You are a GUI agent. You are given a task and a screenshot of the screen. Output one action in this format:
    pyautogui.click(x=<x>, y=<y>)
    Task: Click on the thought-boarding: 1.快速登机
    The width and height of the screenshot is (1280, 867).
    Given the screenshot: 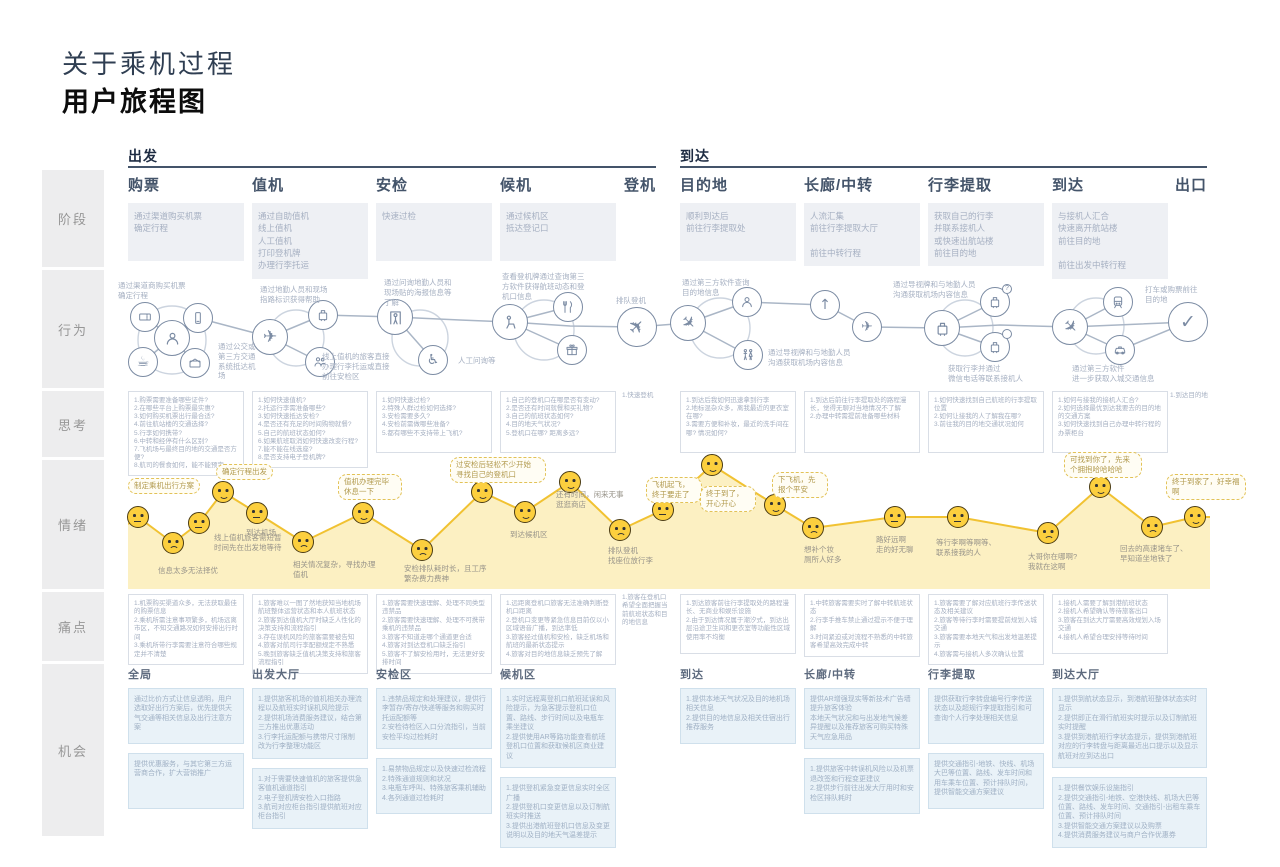 What is the action you would take?
    pyautogui.click(x=638, y=395)
    